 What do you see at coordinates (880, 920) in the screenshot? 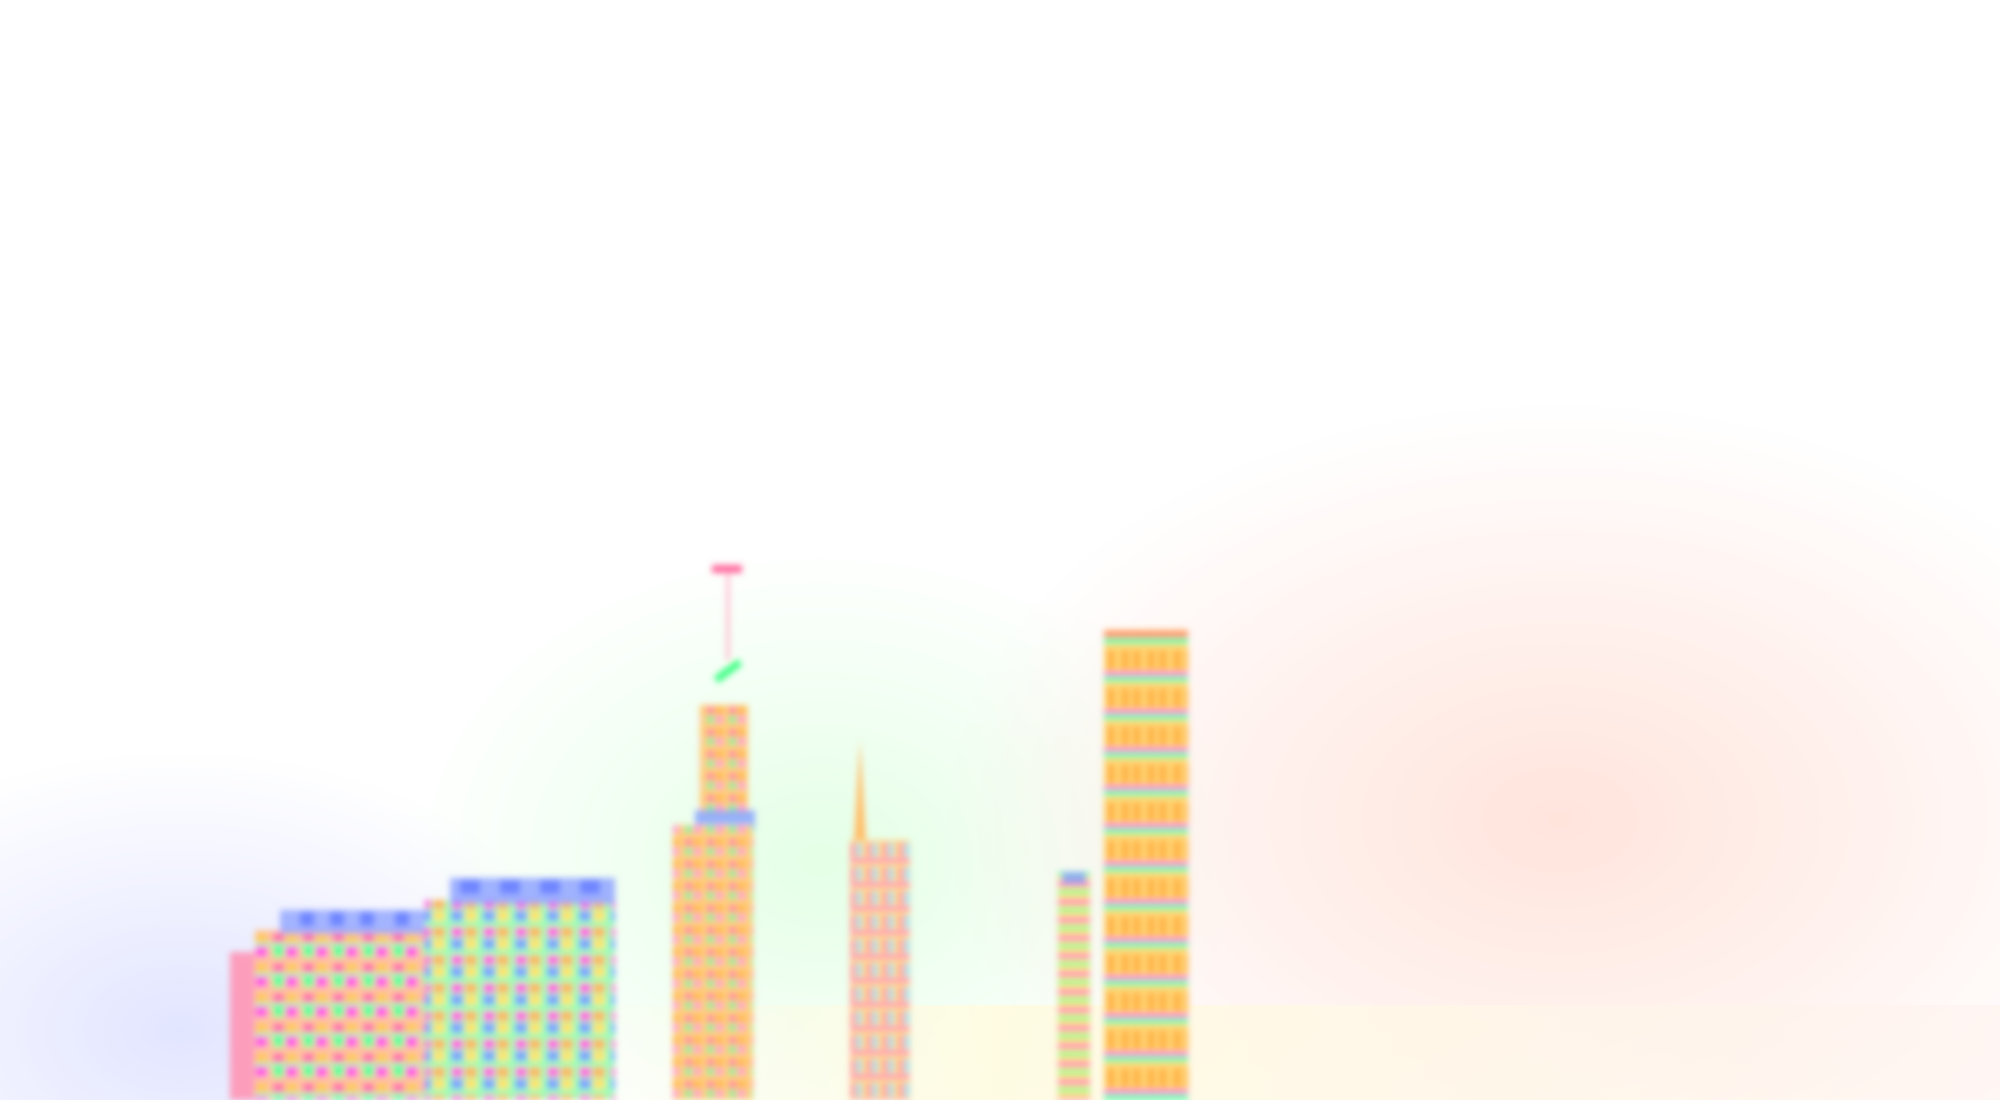
I see `building-needle-tower` at bounding box center [880, 920].